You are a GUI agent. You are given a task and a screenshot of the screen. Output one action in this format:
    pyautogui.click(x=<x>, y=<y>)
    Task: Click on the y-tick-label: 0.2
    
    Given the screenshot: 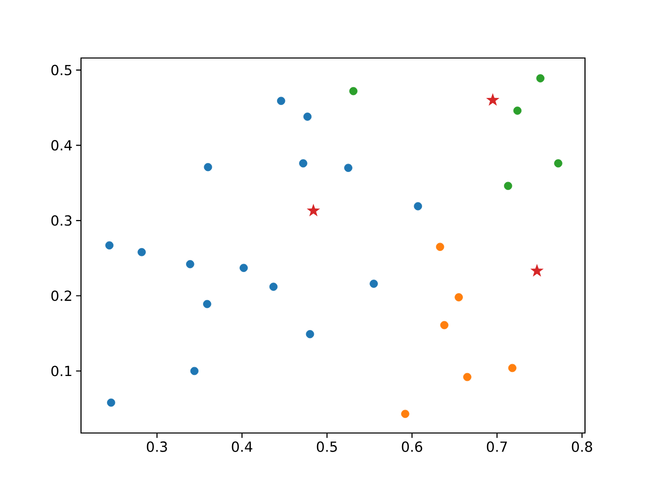 What is the action you would take?
    pyautogui.click(x=61, y=296)
    